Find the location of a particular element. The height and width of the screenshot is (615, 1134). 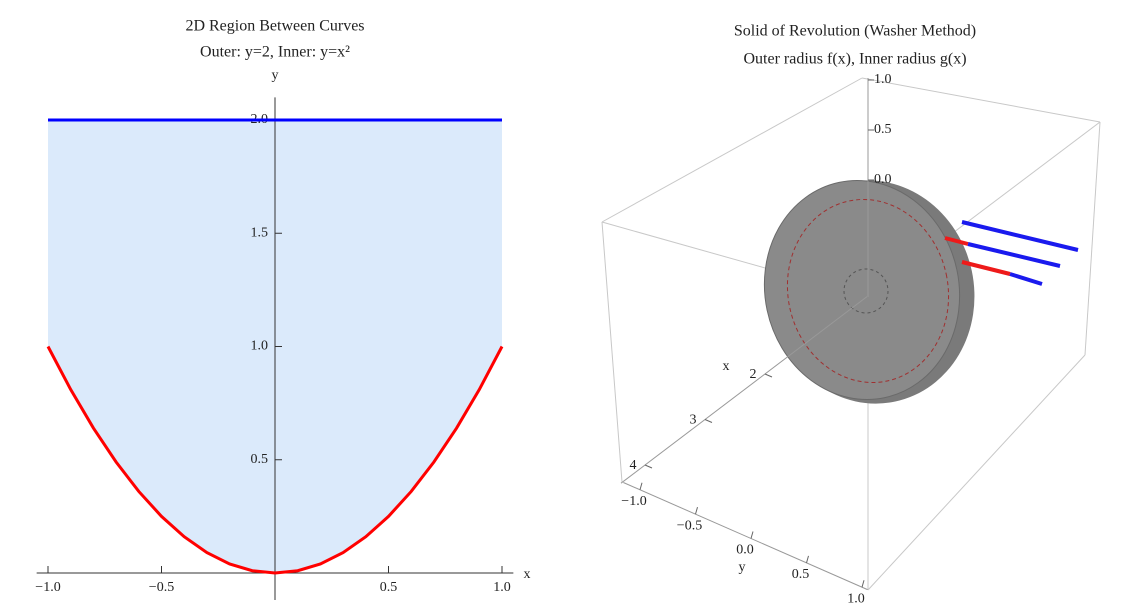

chart-title: Solid of Revolution (Washer Method) is located at coordinates (855, 31).